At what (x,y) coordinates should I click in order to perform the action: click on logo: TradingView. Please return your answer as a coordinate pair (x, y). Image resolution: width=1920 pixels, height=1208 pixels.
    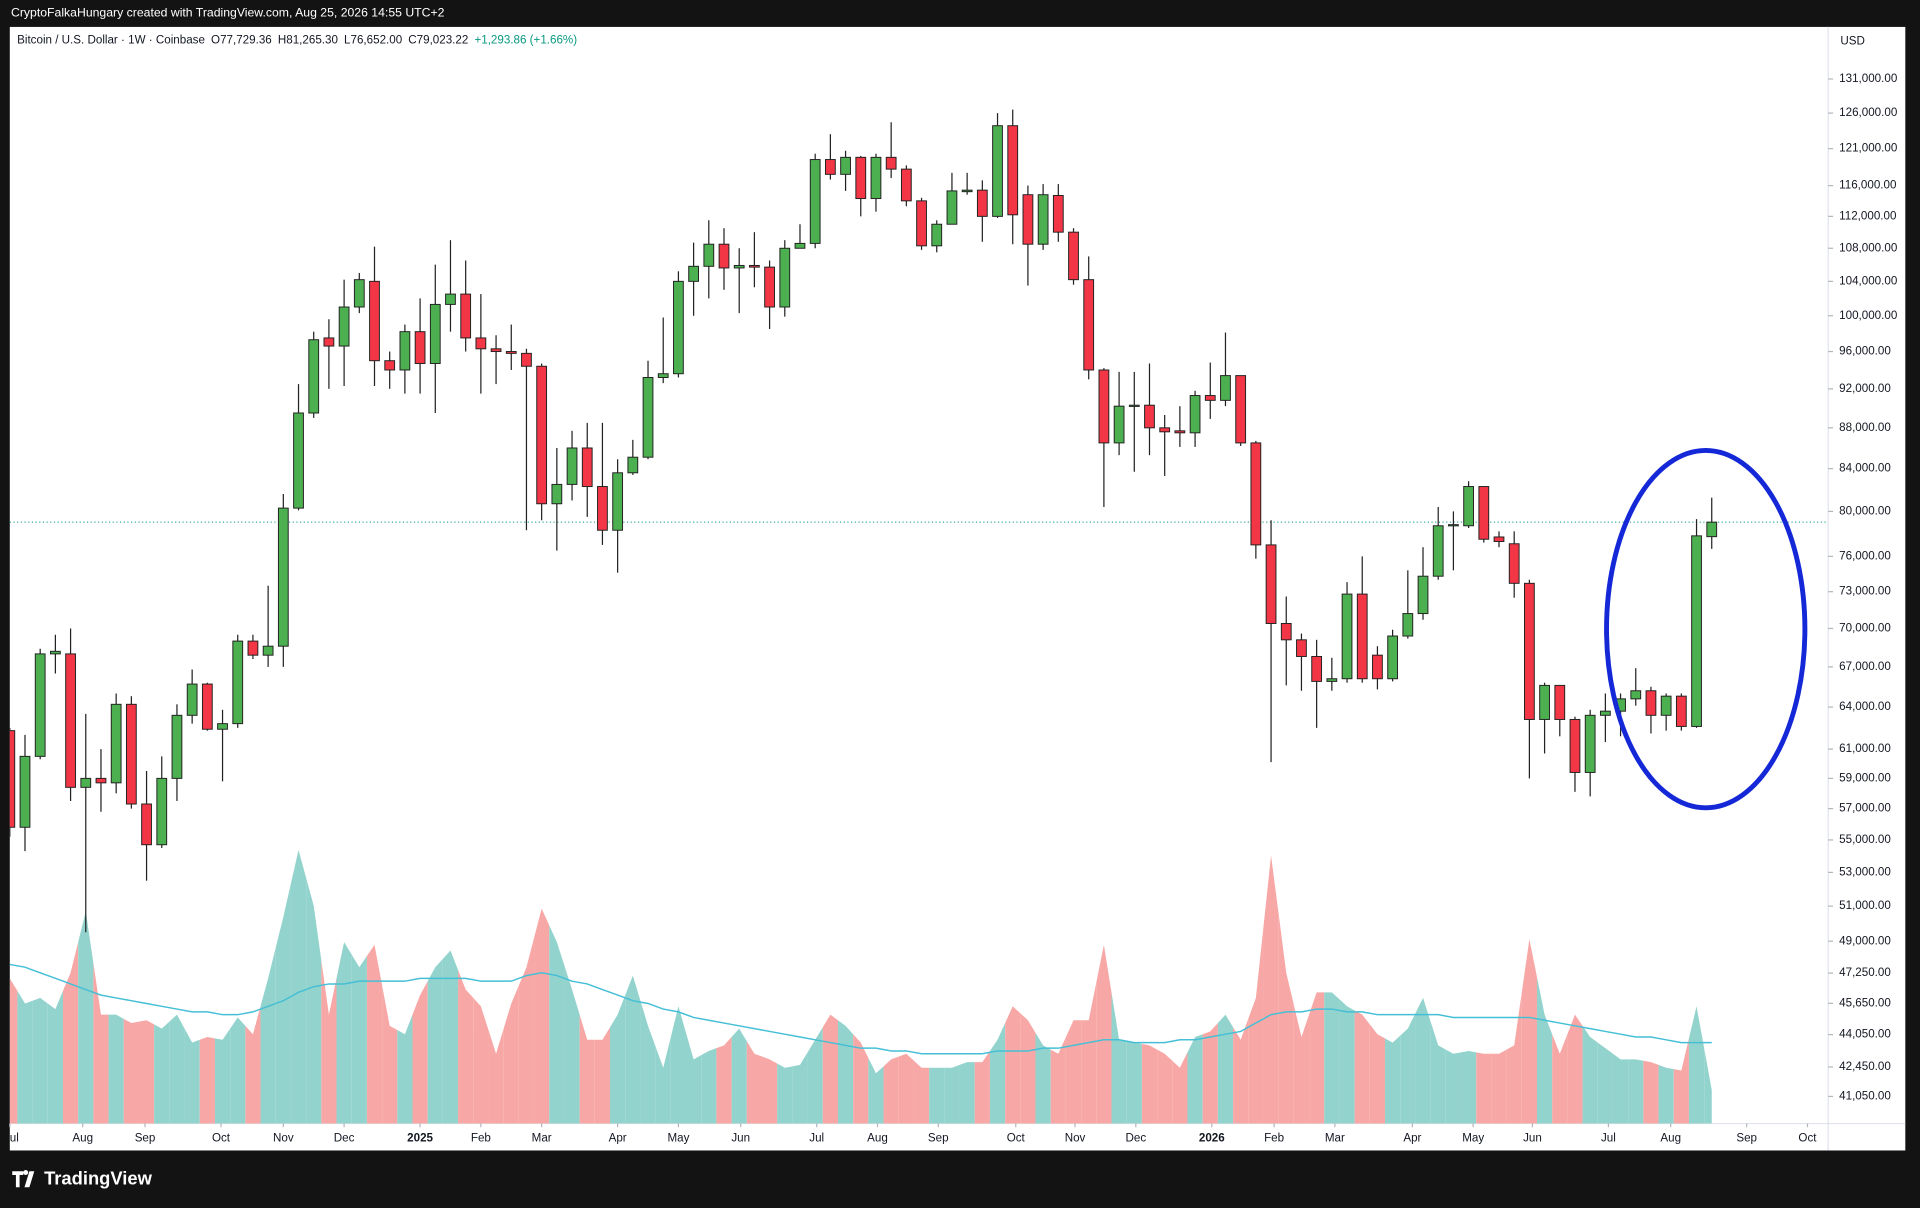
    Looking at the image, I should click on (82, 1178).